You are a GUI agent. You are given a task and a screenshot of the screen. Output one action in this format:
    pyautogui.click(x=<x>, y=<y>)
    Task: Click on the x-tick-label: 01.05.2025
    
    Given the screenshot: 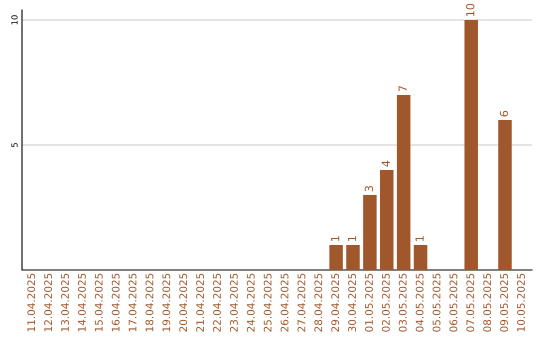 What is the action you would take?
    pyautogui.click(x=369, y=303)
    